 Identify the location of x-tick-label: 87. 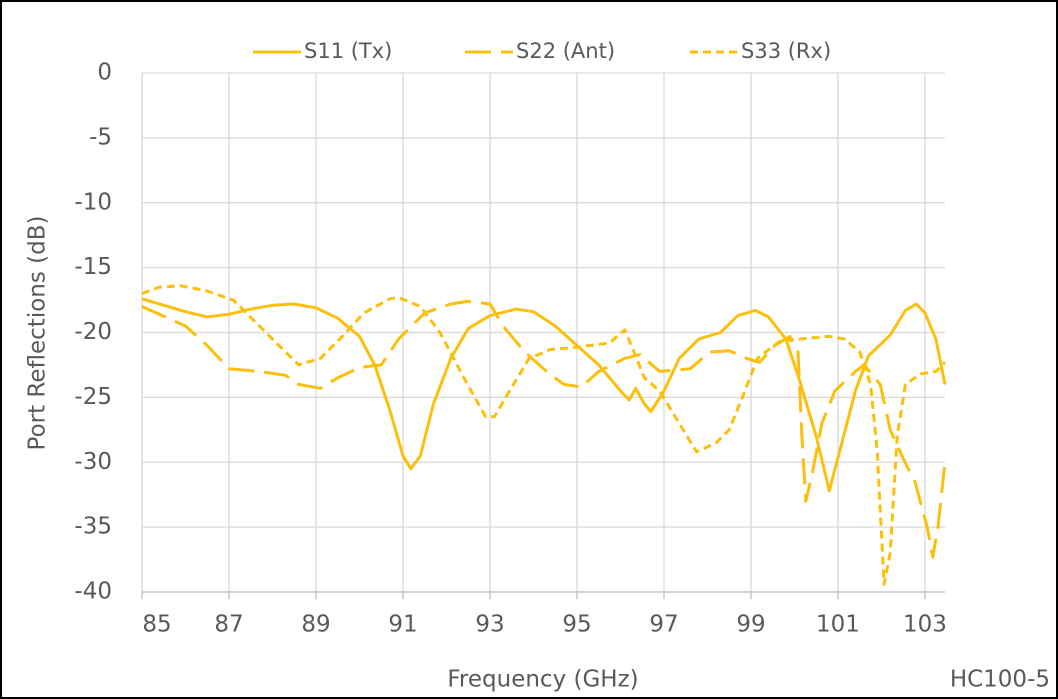
(228, 625).